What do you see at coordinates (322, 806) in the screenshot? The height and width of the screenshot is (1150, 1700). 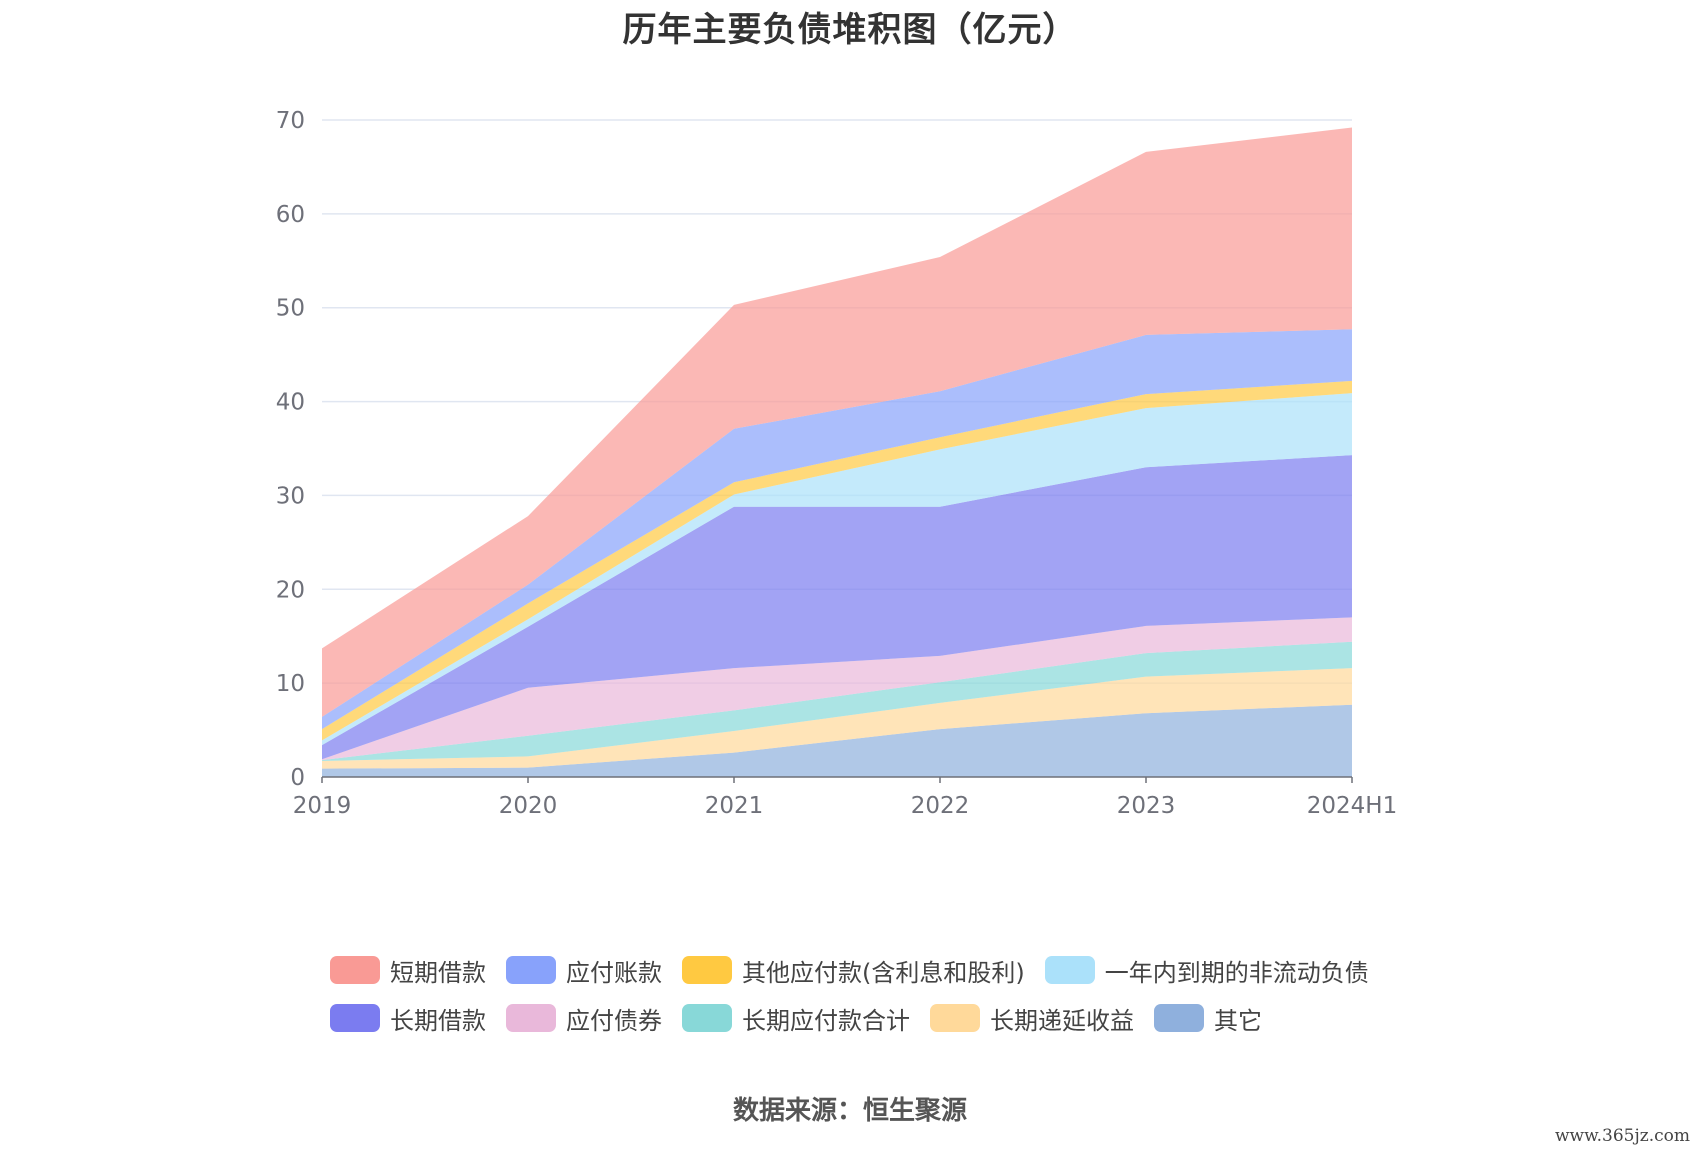 I see `x-tick-label: 2019` at bounding box center [322, 806].